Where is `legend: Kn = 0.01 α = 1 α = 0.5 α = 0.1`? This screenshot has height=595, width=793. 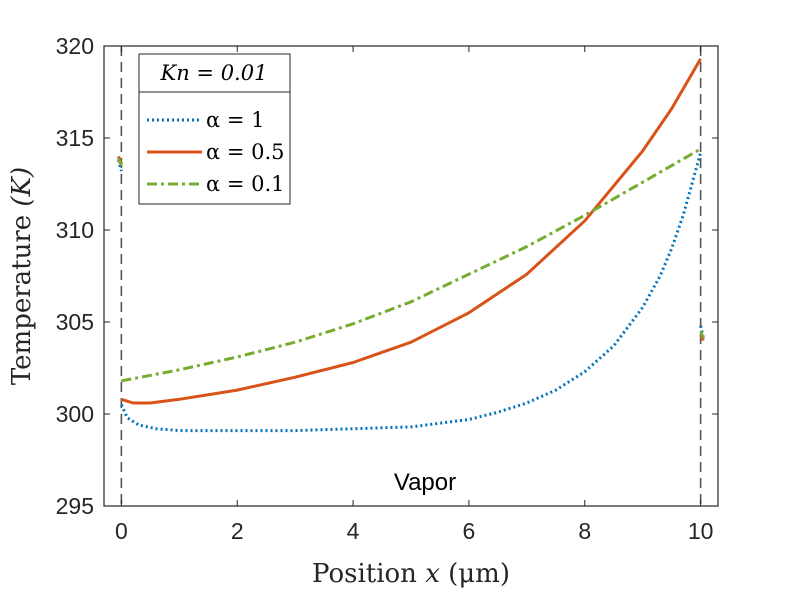
legend: Kn = 0.01 α = 1 α = 0.5 α = 0.1 is located at coordinates (214, 129).